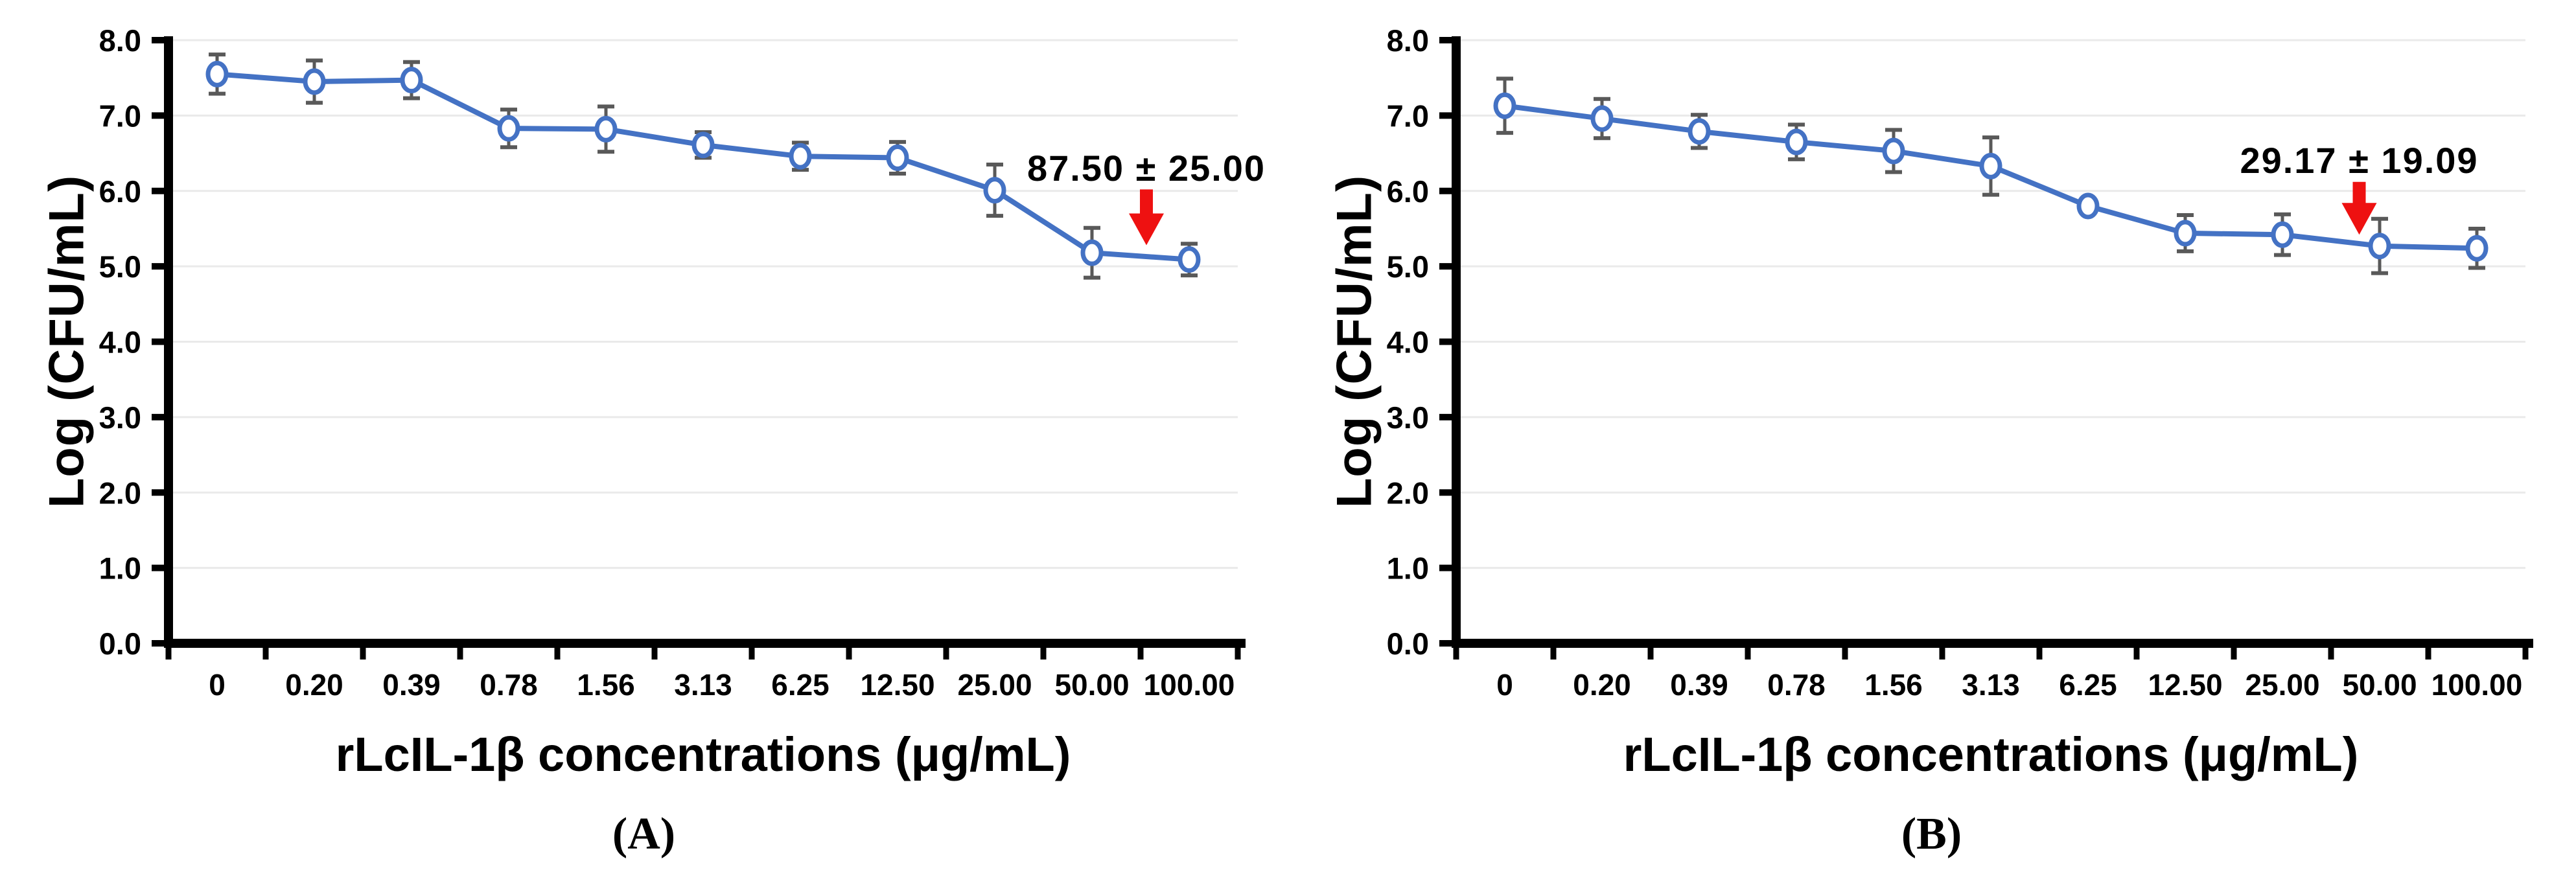 This screenshot has width=2576, height=872. I want to click on annotation-label: 87.50 ± 25.00, so click(1147, 169).